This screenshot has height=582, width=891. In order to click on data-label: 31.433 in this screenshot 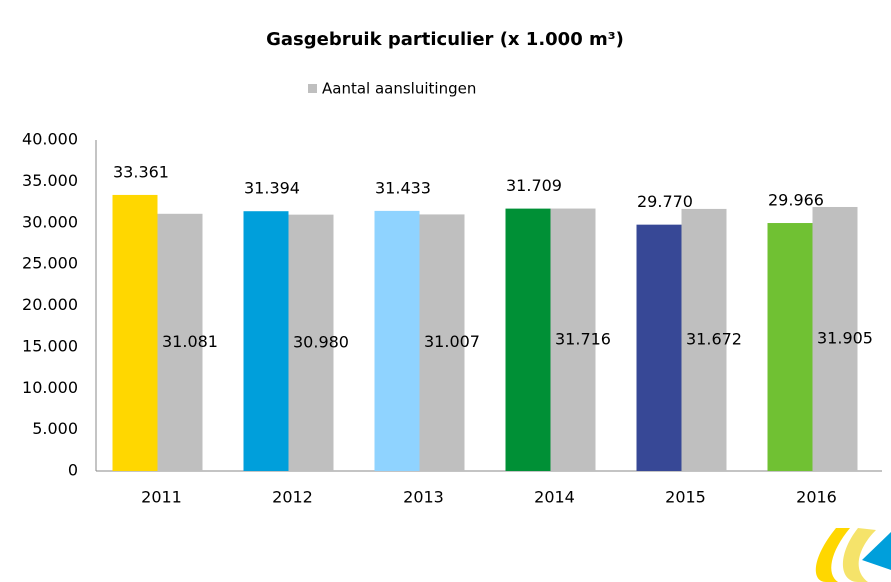, I will do `click(403, 187)`.